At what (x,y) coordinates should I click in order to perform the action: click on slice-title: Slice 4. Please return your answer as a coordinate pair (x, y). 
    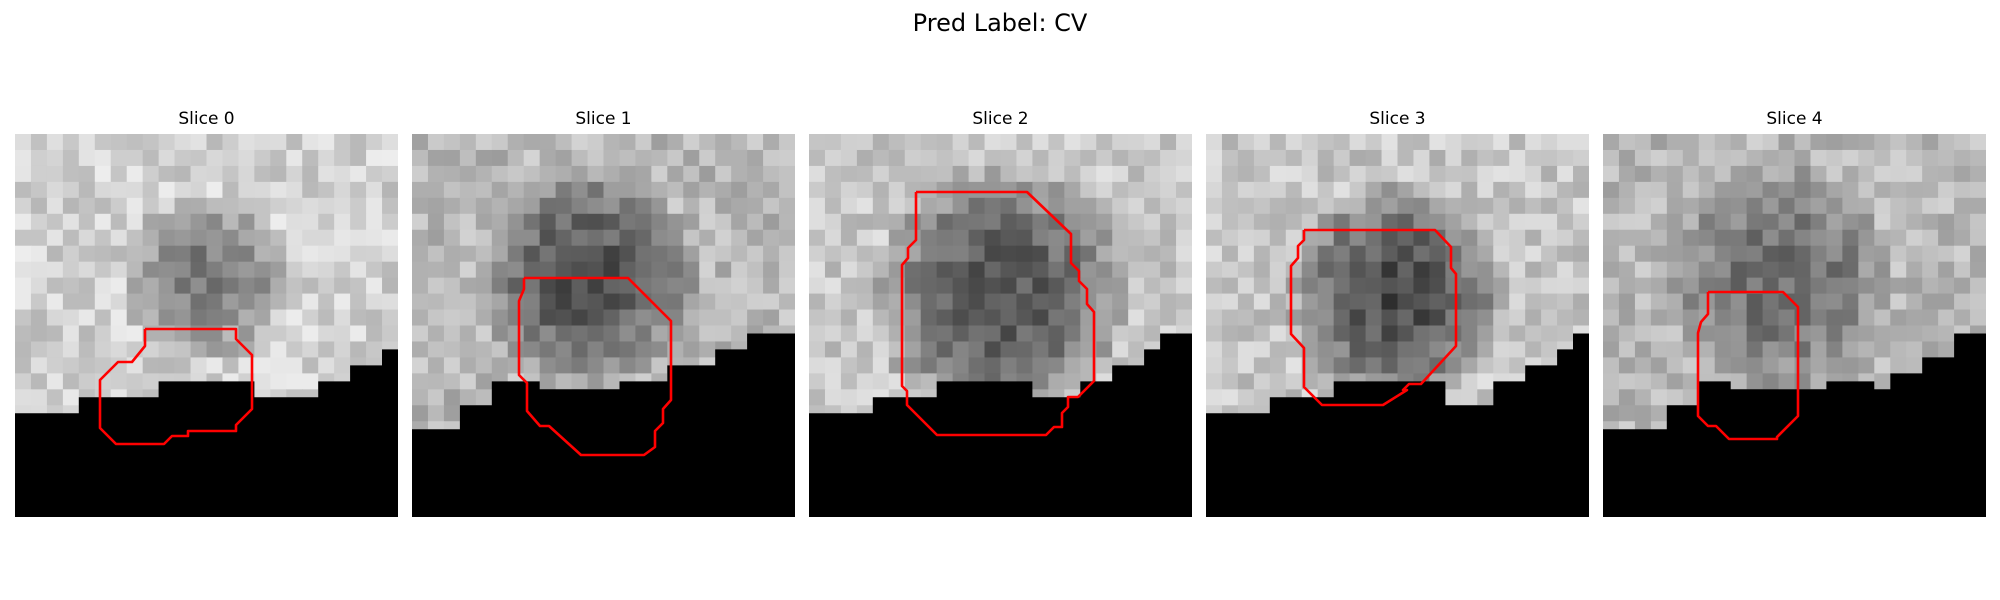
    Looking at the image, I should click on (1794, 119).